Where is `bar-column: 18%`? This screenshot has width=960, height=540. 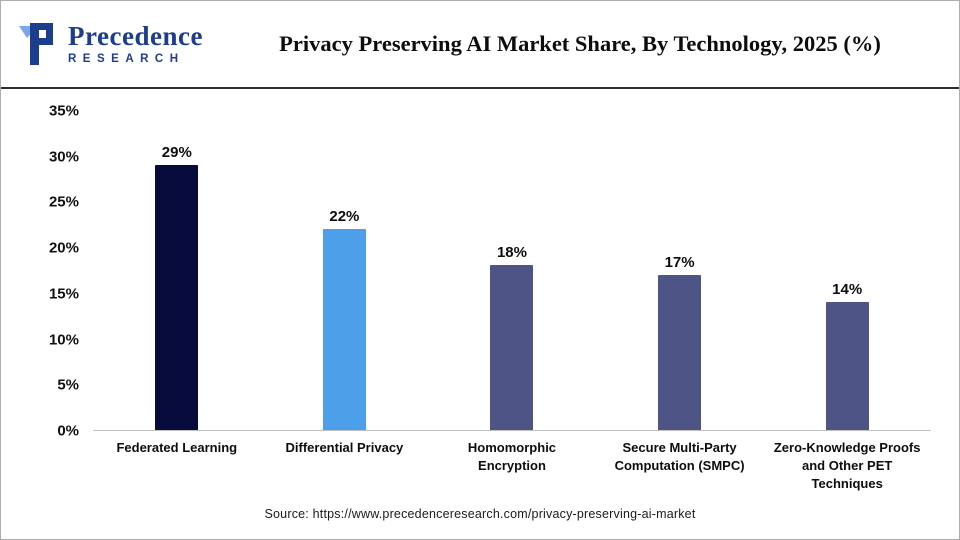
bar-column: 18% is located at coordinates (512, 270).